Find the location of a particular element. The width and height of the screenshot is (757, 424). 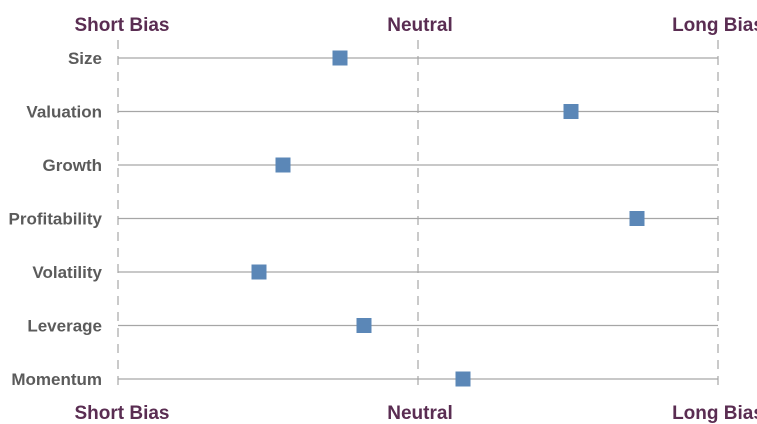

top-short-bias-label: Short Bias is located at coordinates (121, 25).